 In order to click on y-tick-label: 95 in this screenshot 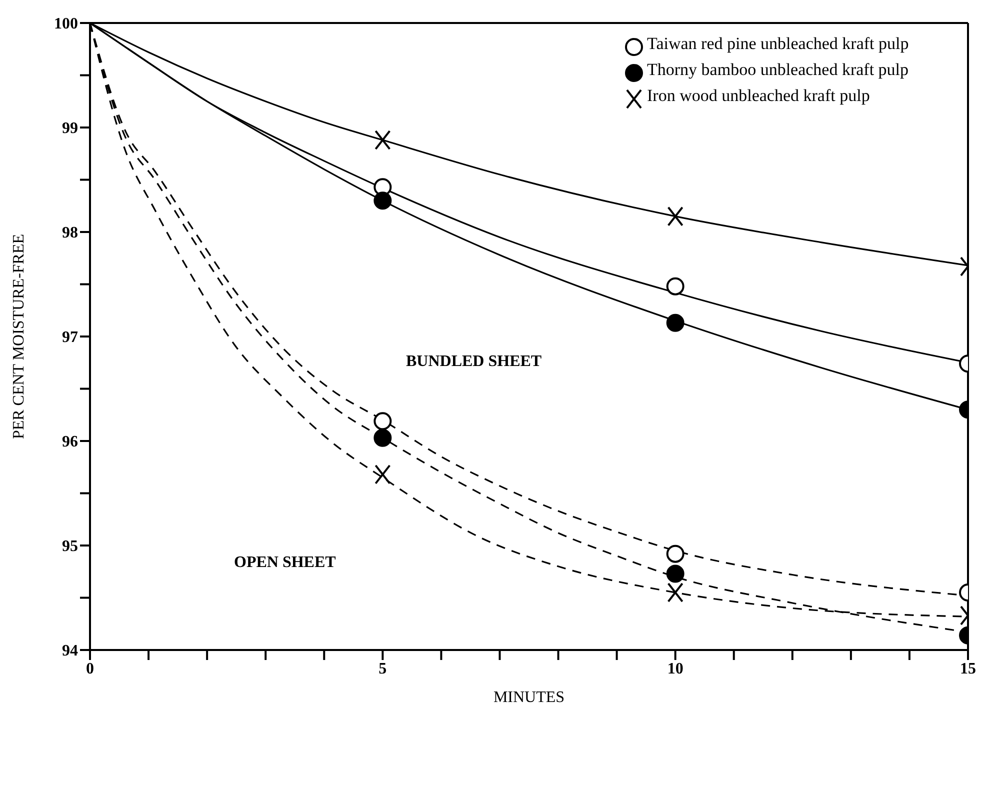, I will do `click(70, 547)`.